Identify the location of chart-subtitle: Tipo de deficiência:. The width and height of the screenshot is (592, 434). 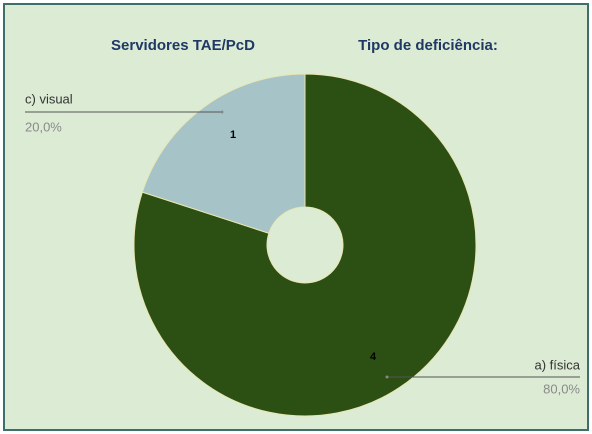
(428, 45).